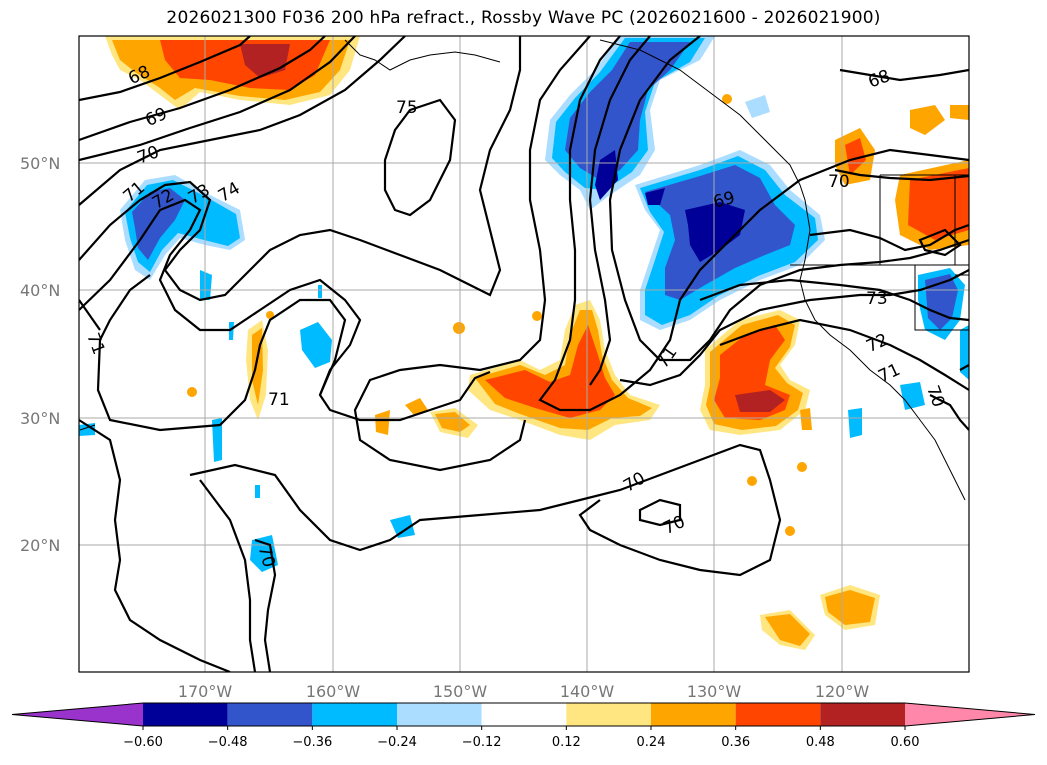  I want to click on contour-label-71c: 71, so click(279, 400).